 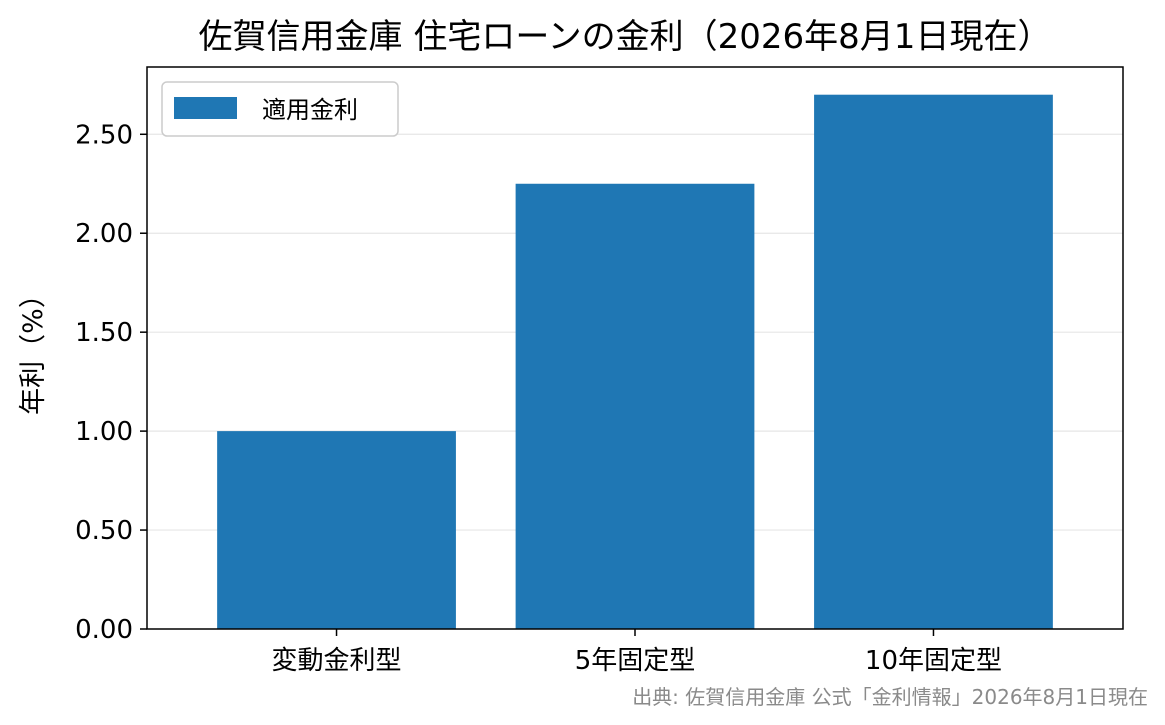 I want to click on legend-label: 適用金利, so click(x=310, y=110).